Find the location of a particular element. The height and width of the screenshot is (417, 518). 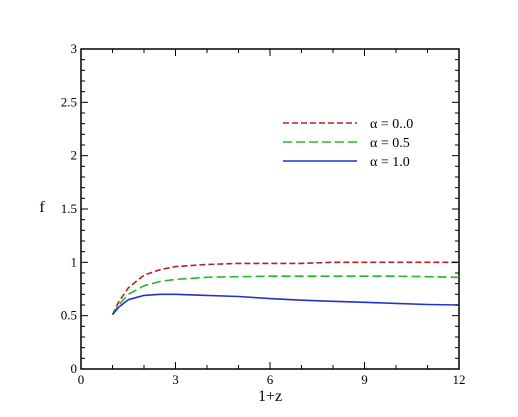

legend-label-2: α = 0.5 is located at coordinates (390, 143).